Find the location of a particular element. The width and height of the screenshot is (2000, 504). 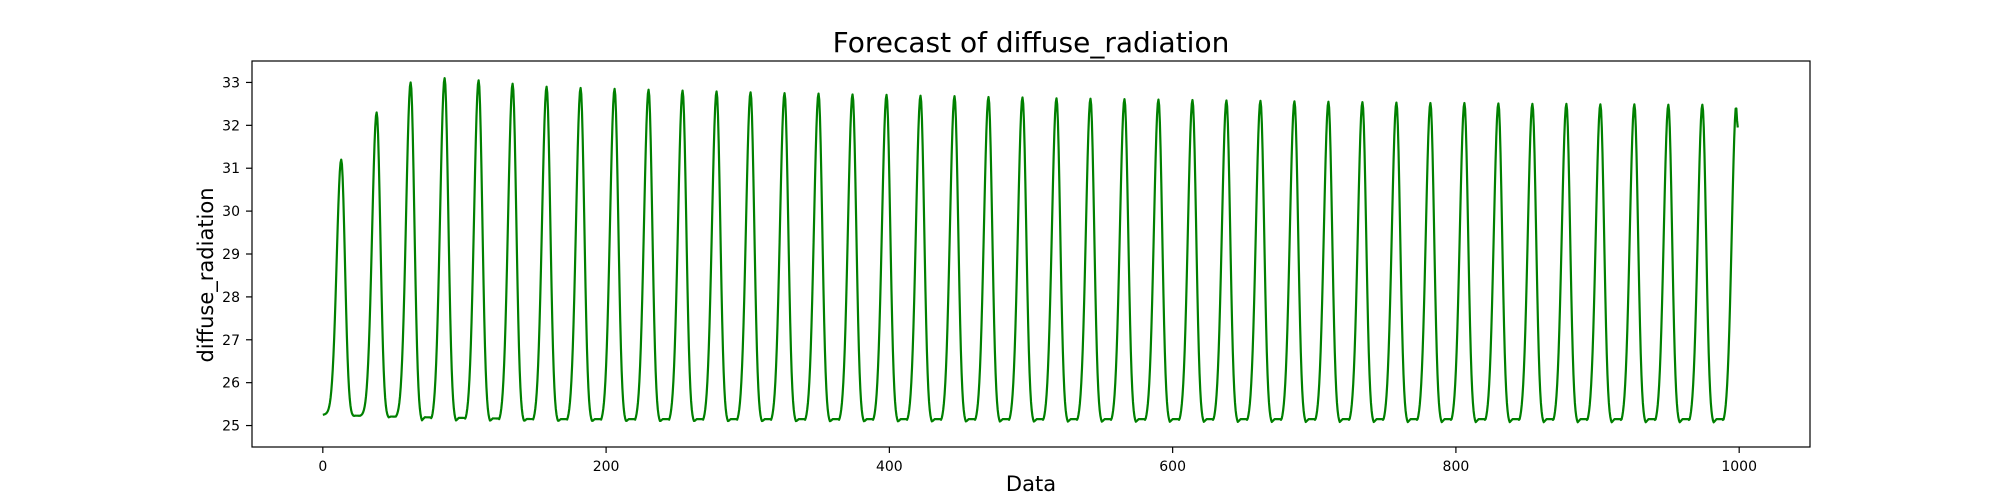

y-tick-label: 33 is located at coordinates (231, 83).